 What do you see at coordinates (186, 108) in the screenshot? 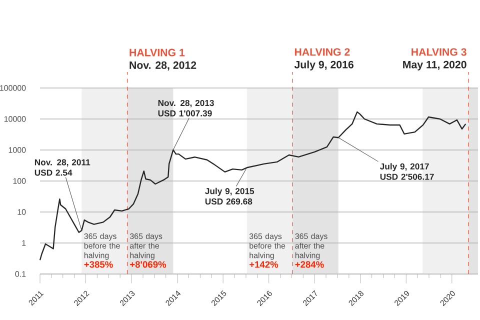
I see `annotation: Nov. 28, 2013 USD 1'007.39` at bounding box center [186, 108].